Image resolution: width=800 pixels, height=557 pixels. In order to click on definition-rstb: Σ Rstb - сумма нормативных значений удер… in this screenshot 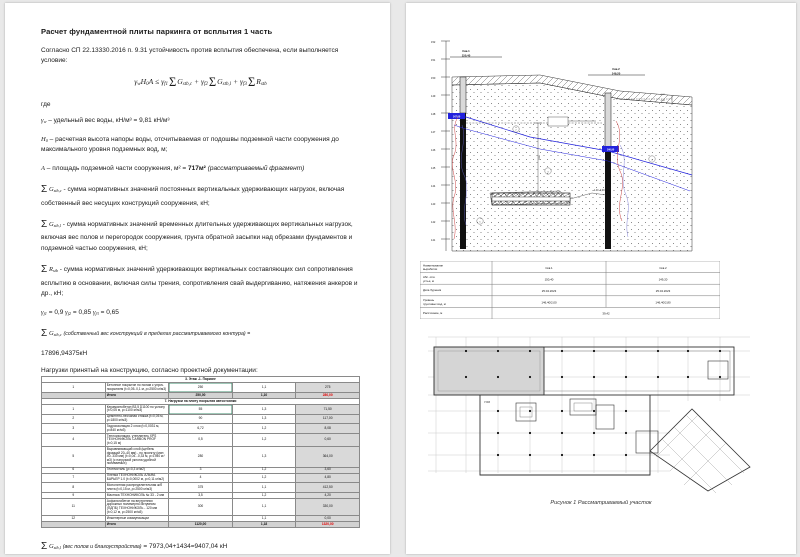, I will do `click(199, 281)`.